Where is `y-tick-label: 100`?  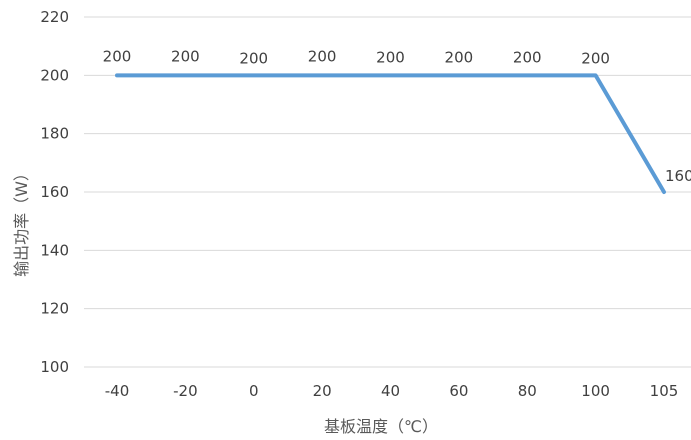
y-tick-label: 100 is located at coordinates (54, 367).